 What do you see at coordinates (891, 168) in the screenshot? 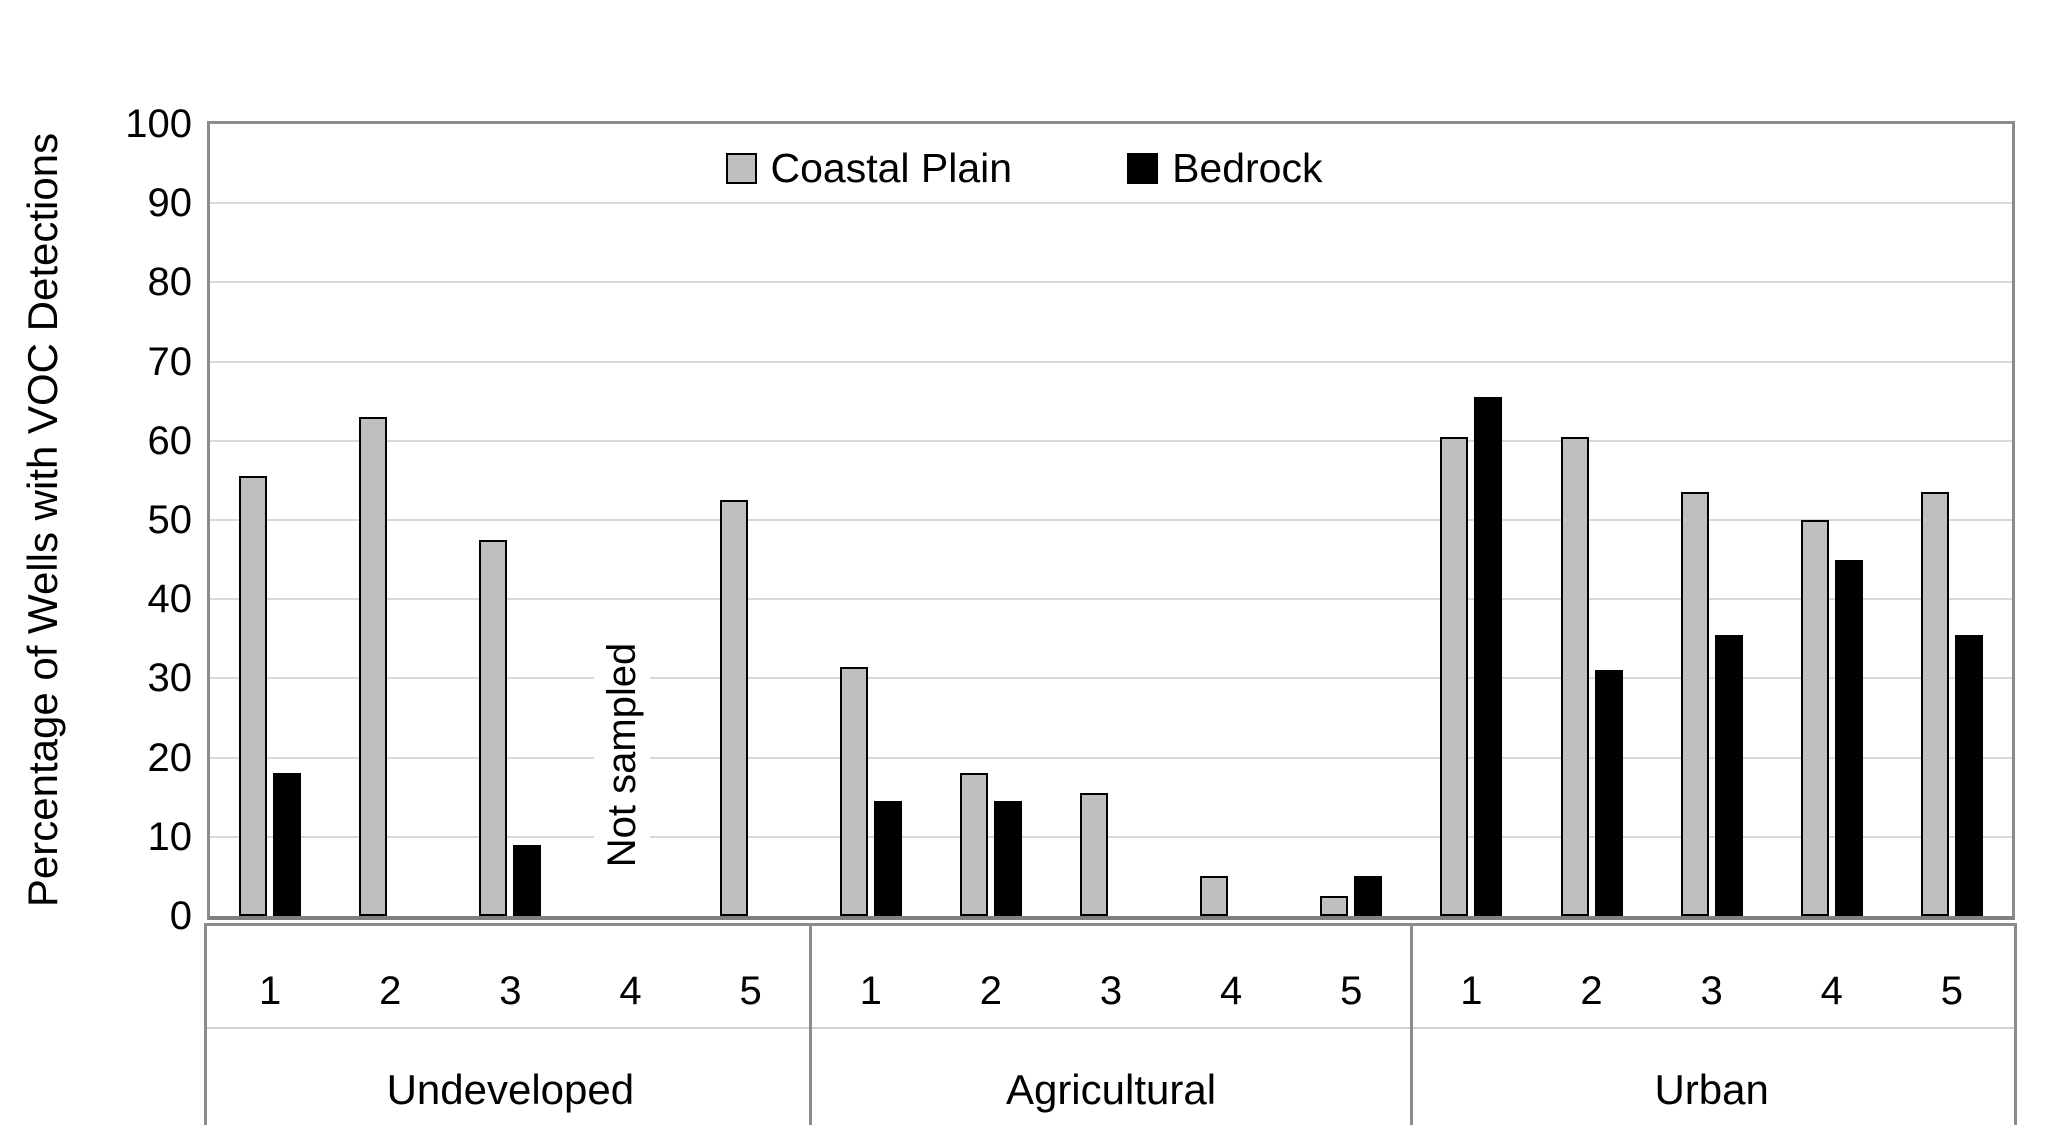
I see `legend-label-coastal-plain: Coastal Plain` at bounding box center [891, 168].